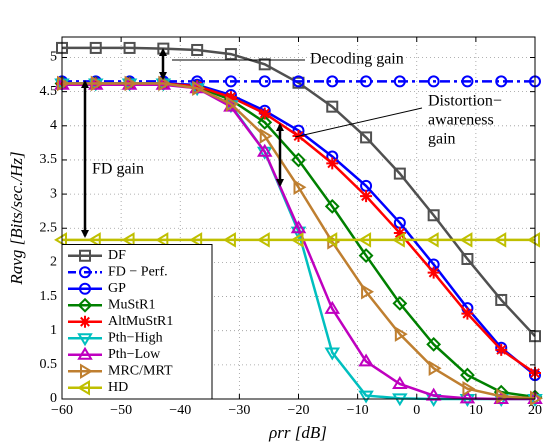  Describe the element at coordinates (49, 364) in the screenshot. I see `y-tick-label: 0.5` at that location.